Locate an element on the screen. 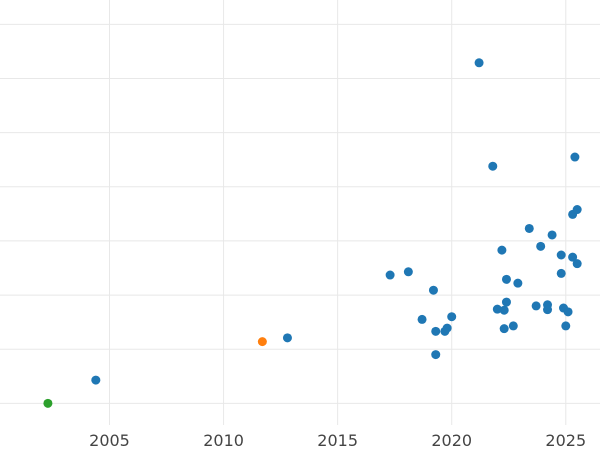  x-tick-label: 2015 is located at coordinates (337, 440).